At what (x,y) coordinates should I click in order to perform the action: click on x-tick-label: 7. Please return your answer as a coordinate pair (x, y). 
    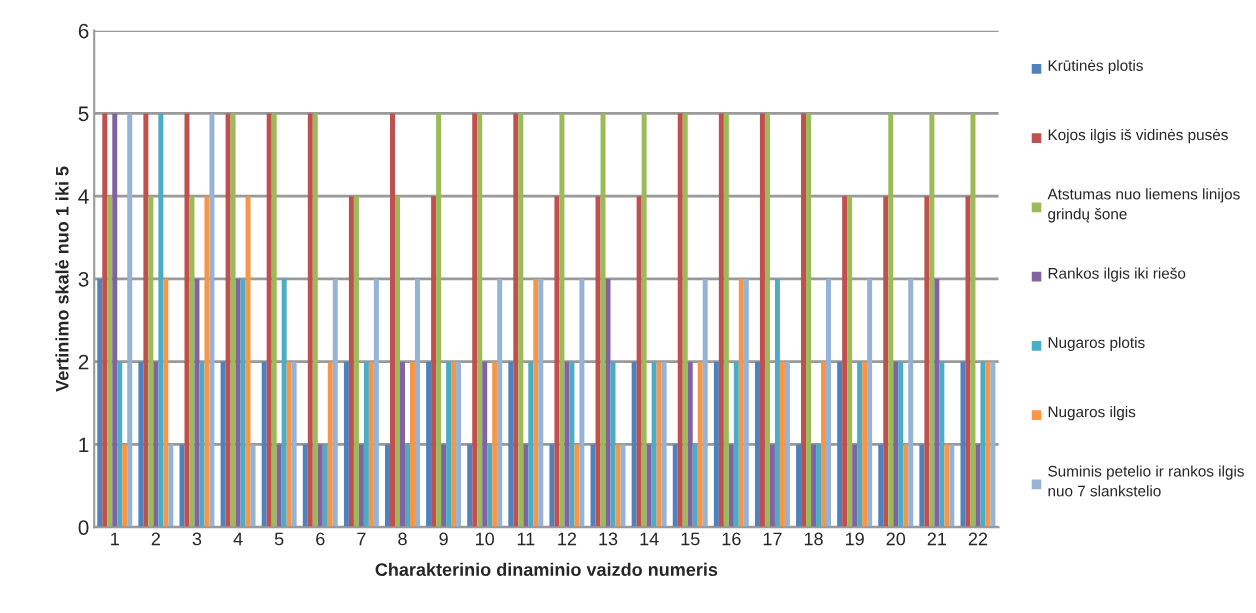
    Looking at the image, I should click on (361, 539).